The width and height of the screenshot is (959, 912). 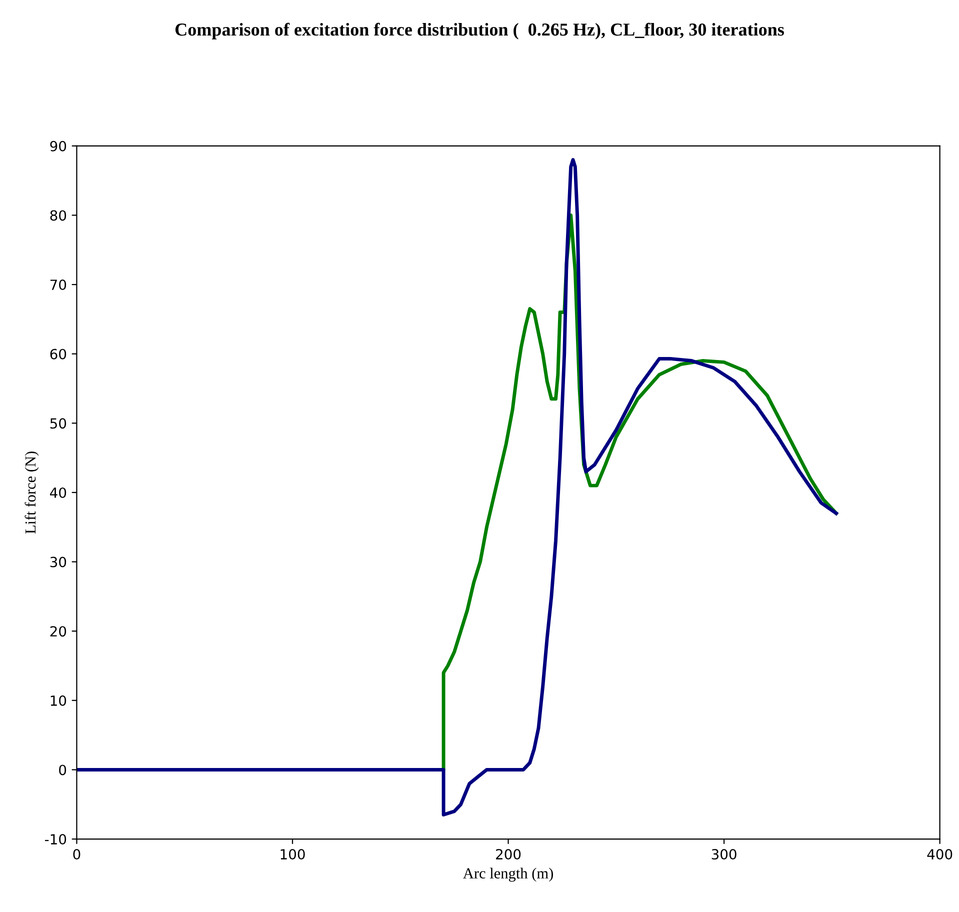 I want to click on y-tick-label: 20, so click(x=58, y=631).